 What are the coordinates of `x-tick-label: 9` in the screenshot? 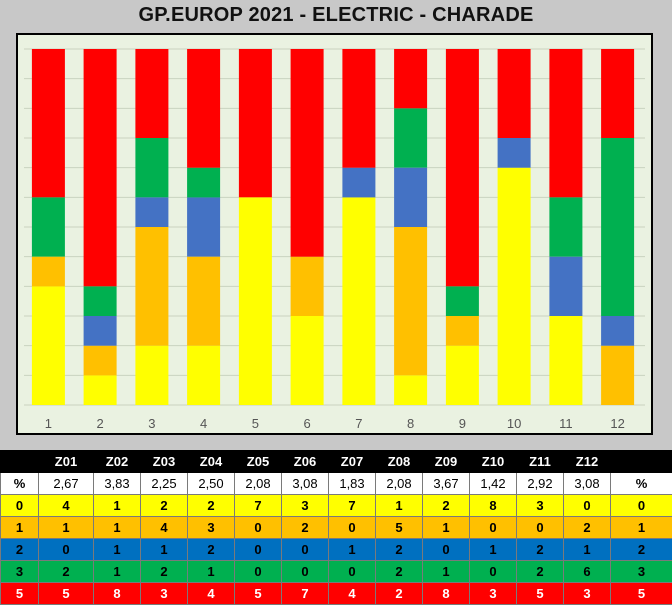 It's located at (462, 423).